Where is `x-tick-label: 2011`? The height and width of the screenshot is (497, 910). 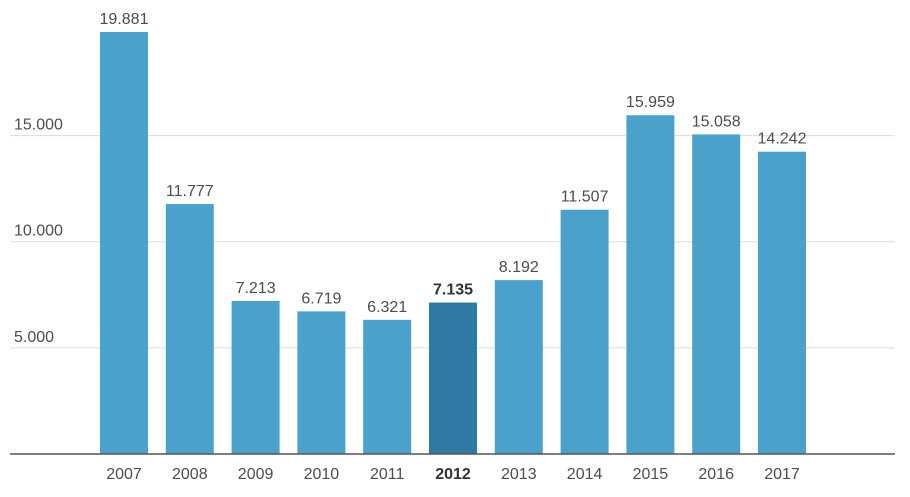
x-tick-label: 2011 is located at coordinates (387, 474).